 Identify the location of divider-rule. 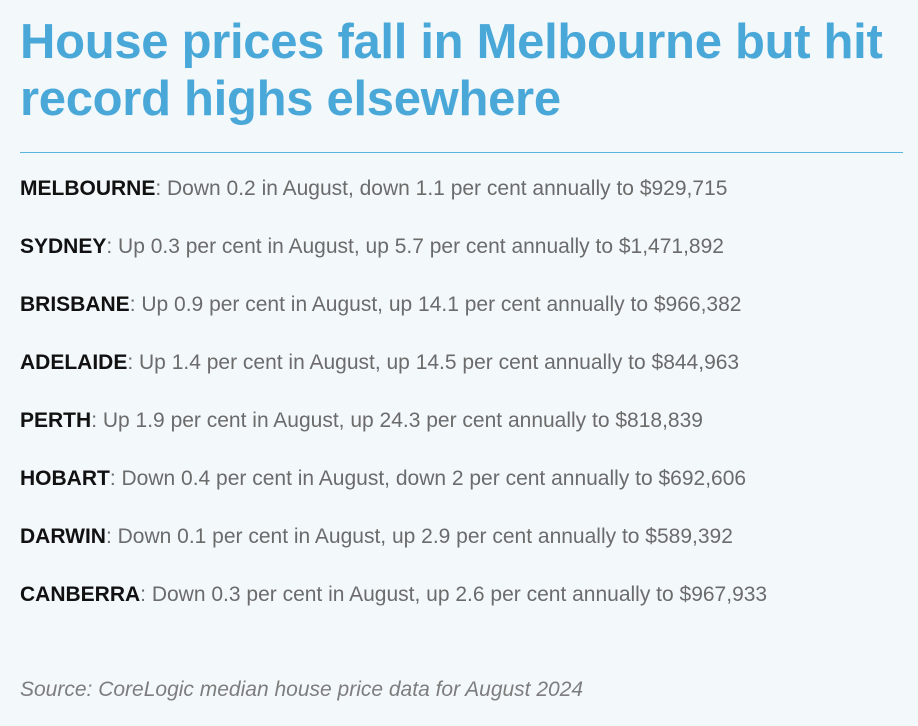
(461, 152).